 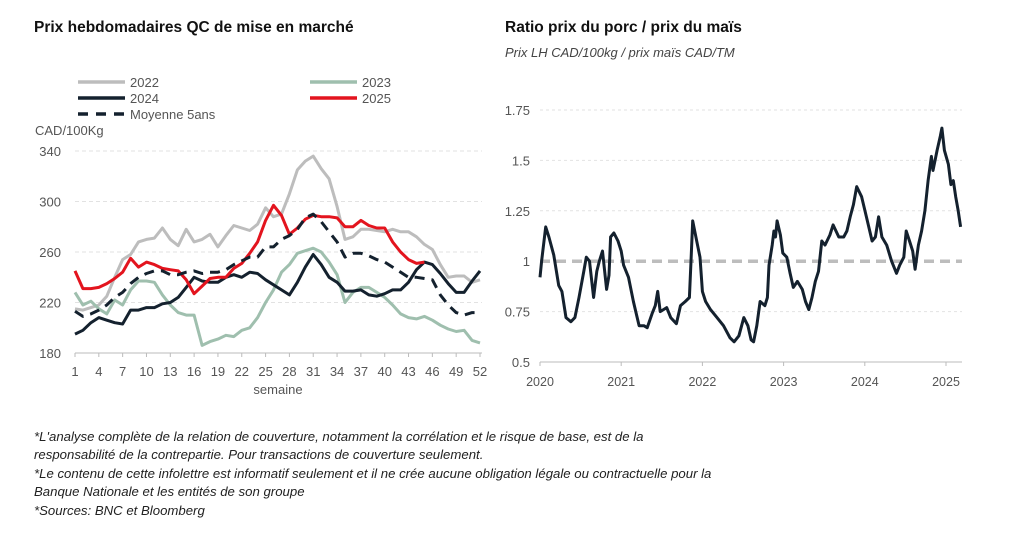 I want to click on x-tick-label: 2020, so click(x=540, y=382).